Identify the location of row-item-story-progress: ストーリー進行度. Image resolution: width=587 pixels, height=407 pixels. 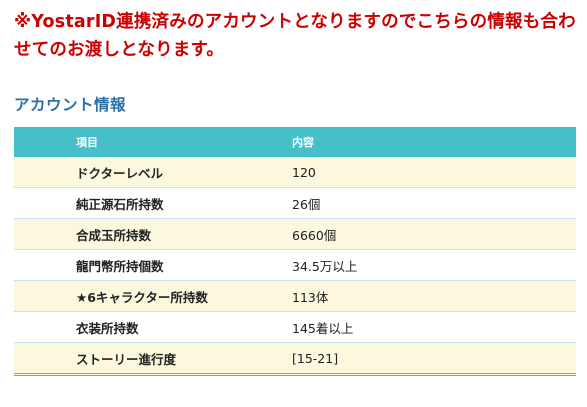
(153, 358).